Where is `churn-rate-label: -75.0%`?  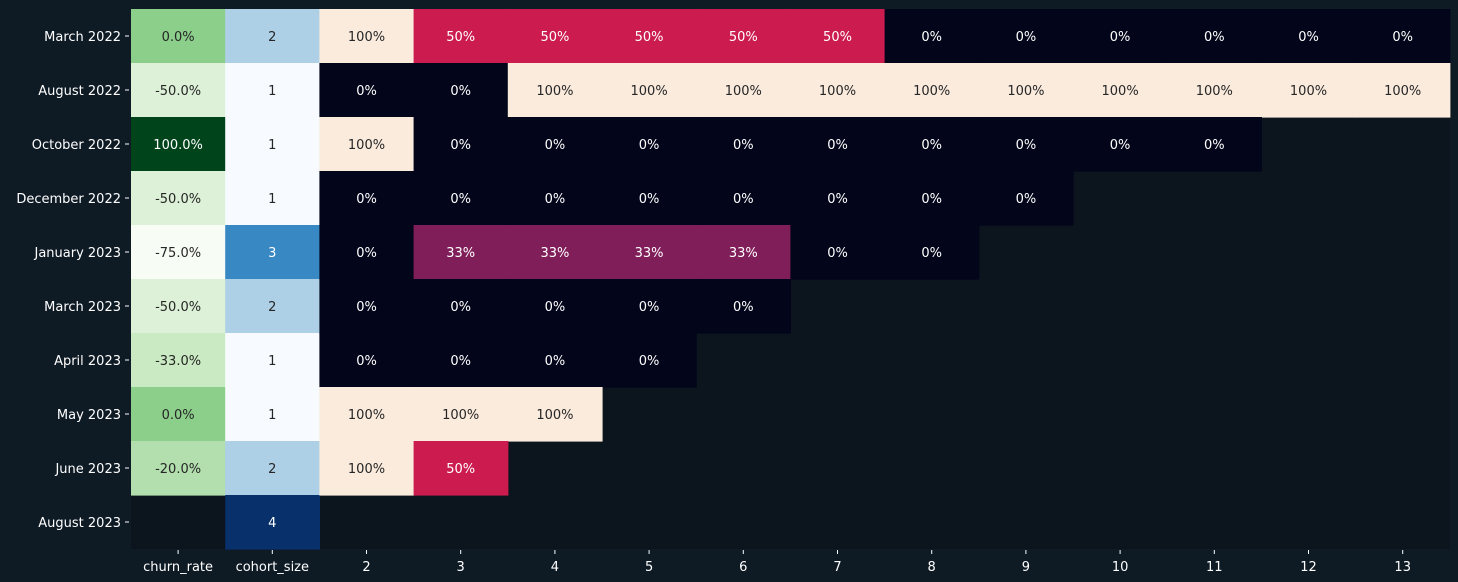 churn-rate-label: -75.0% is located at coordinates (178, 253).